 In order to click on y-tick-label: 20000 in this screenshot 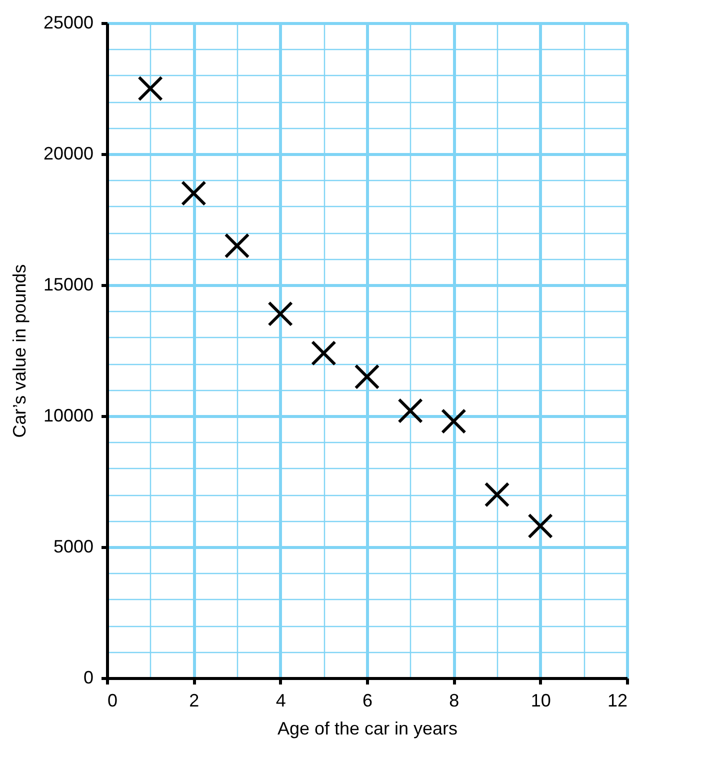, I will do `click(68, 154)`.